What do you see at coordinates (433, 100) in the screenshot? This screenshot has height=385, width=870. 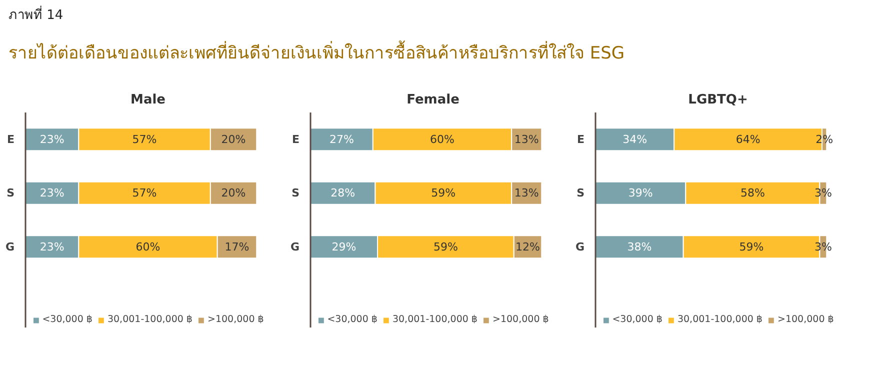 I see `chart-title: Female` at bounding box center [433, 100].